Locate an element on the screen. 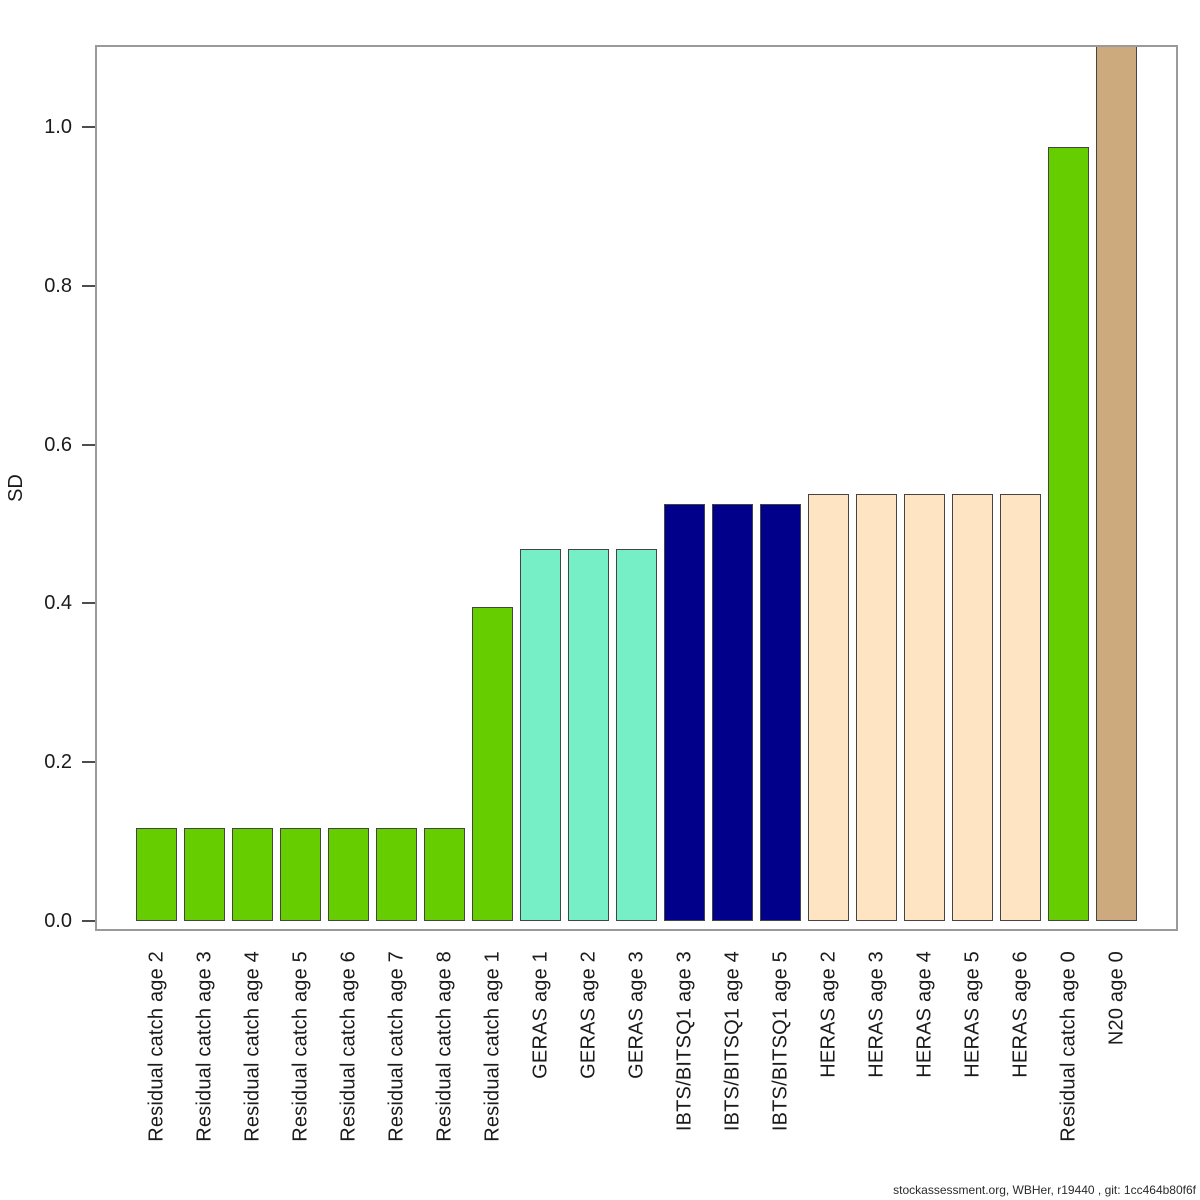 Image resolution: width=1200 pixels, height=1200 pixels. x-tick-label: HERAS age 3 is located at coordinates (876, 1014).